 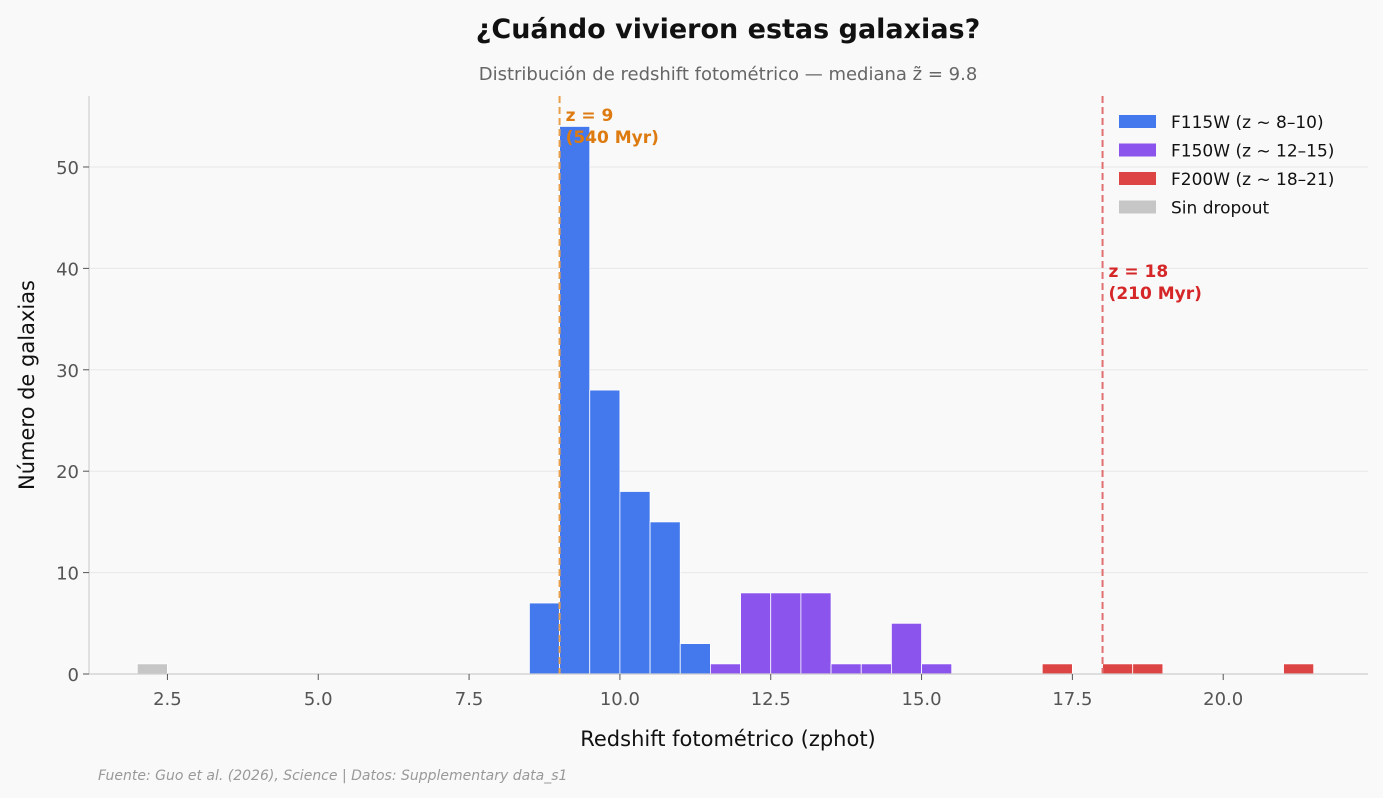 What do you see at coordinates (1252, 152) in the screenshot?
I see `legend-label: F150W (z ~ 12–15)` at bounding box center [1252, 152].